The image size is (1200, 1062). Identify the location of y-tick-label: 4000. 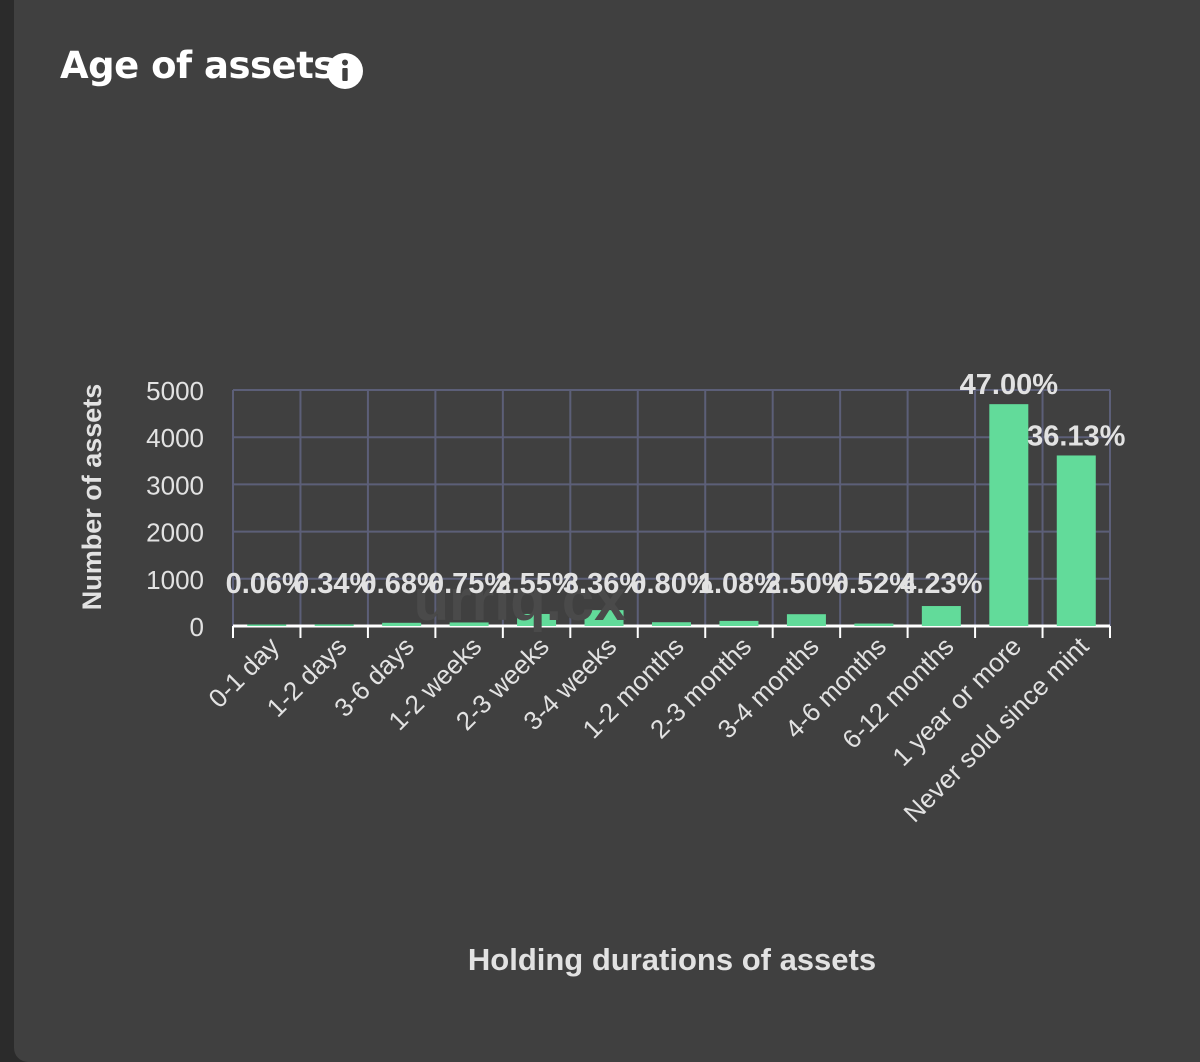
(175, 438).